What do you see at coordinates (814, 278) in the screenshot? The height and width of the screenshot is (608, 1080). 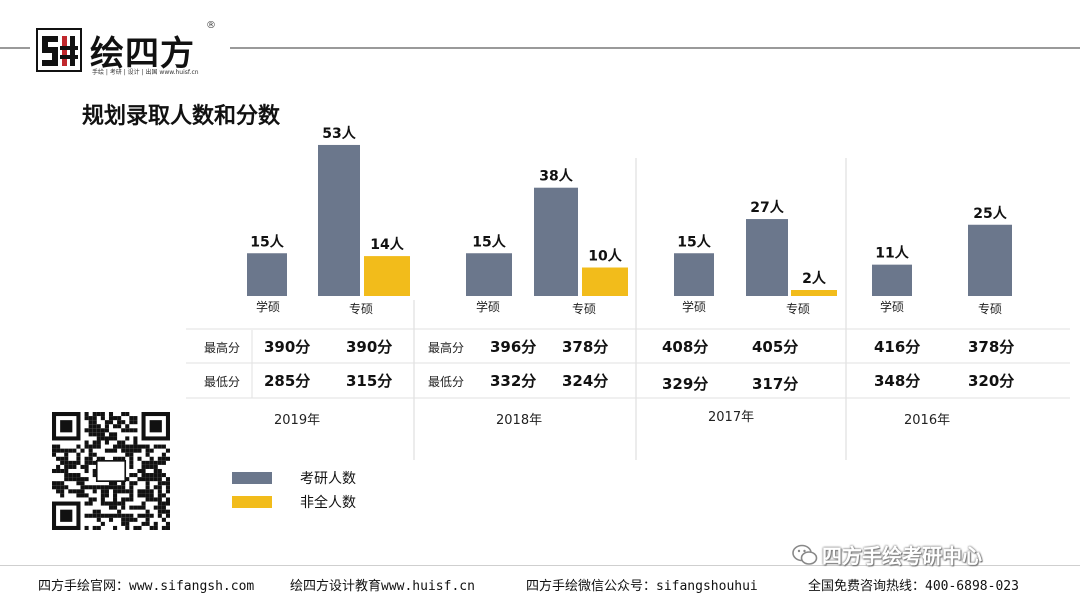 I see `data-label: 2人` at bounding box center [814, 278].